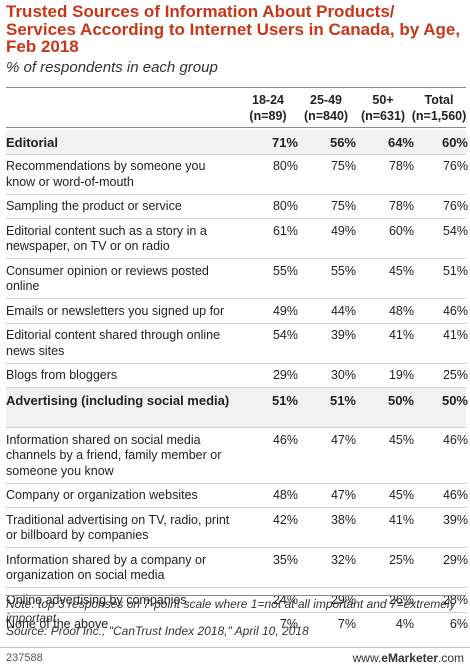 The height and width of the screenshot is (669, 470). I want to click on chart-subtitle: % of respondents in each group, so click(112, 67).